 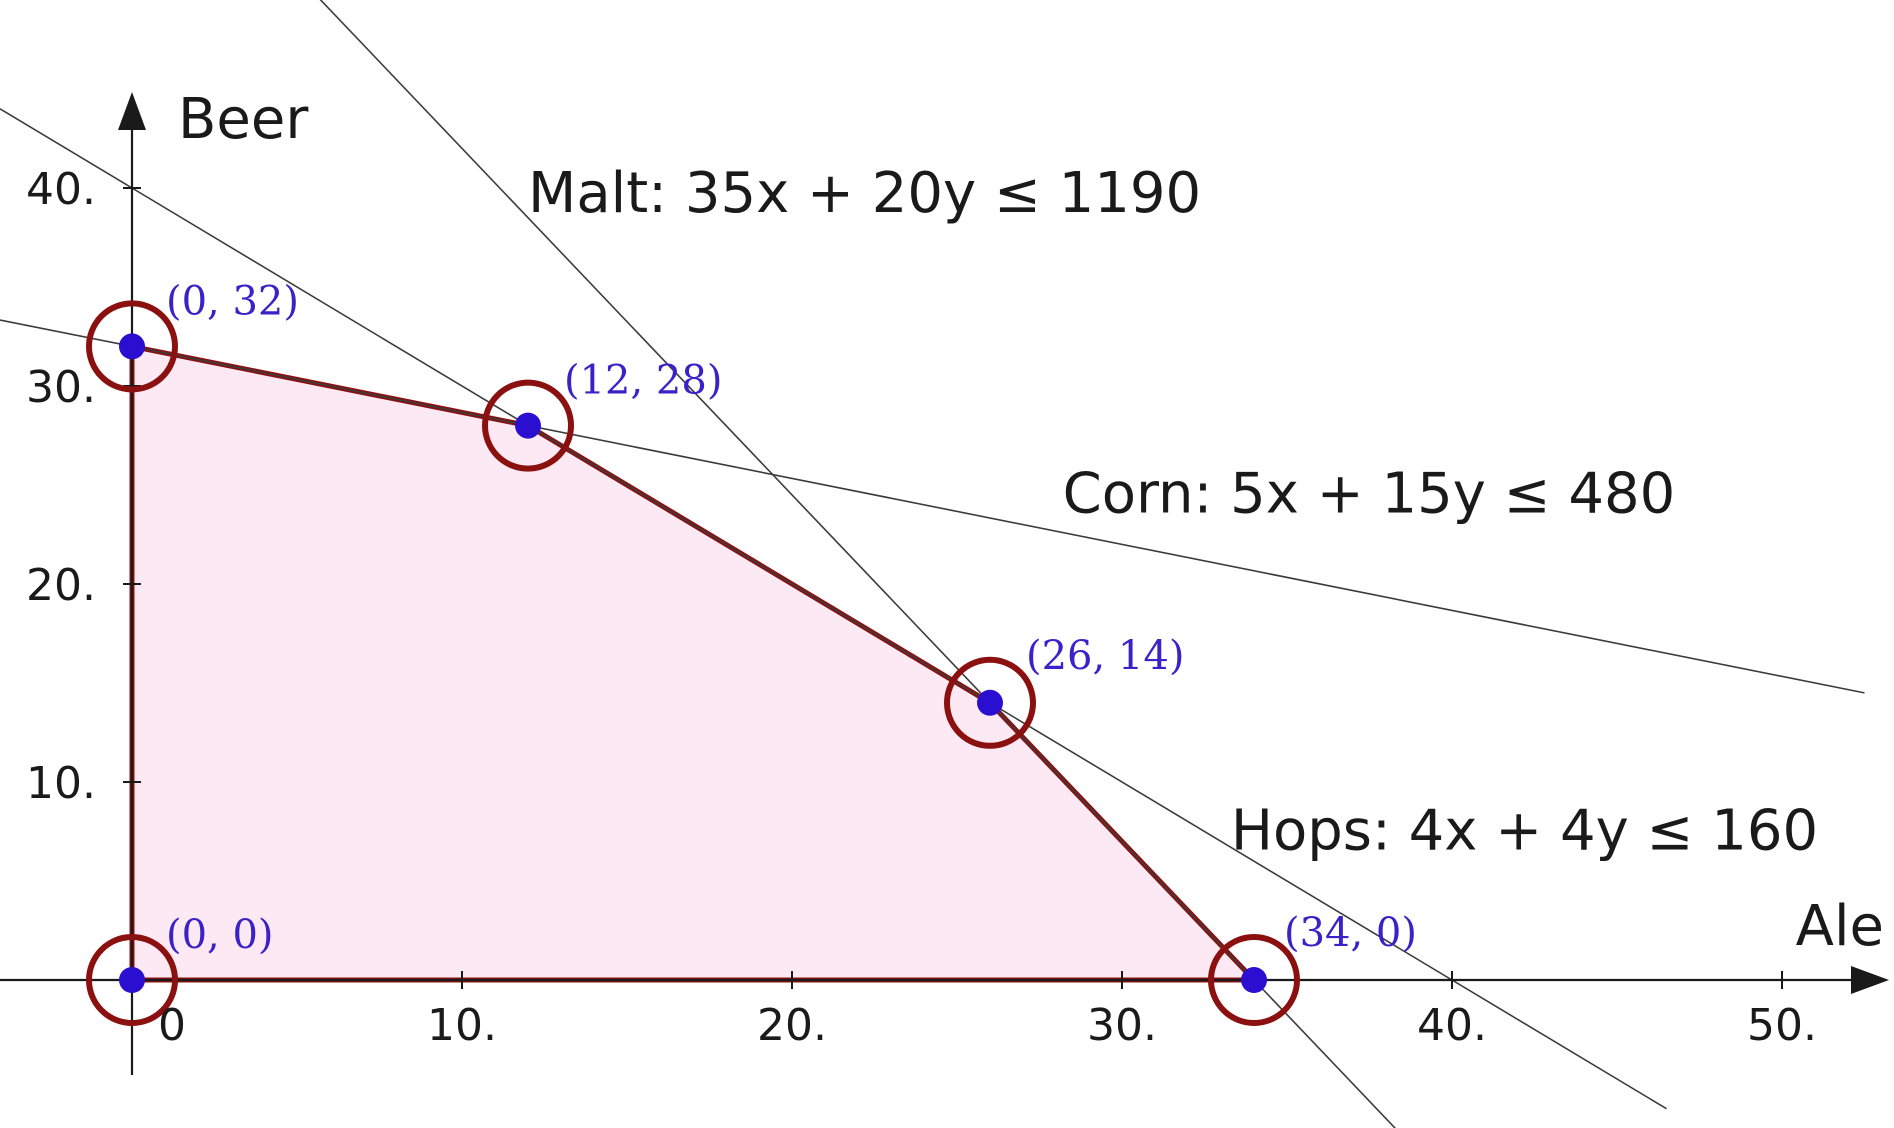 What do you see at coordinates (61, 585) in the screenshot?
I see `y-tick-label-20: 20.` at bounding box center [61, 585].